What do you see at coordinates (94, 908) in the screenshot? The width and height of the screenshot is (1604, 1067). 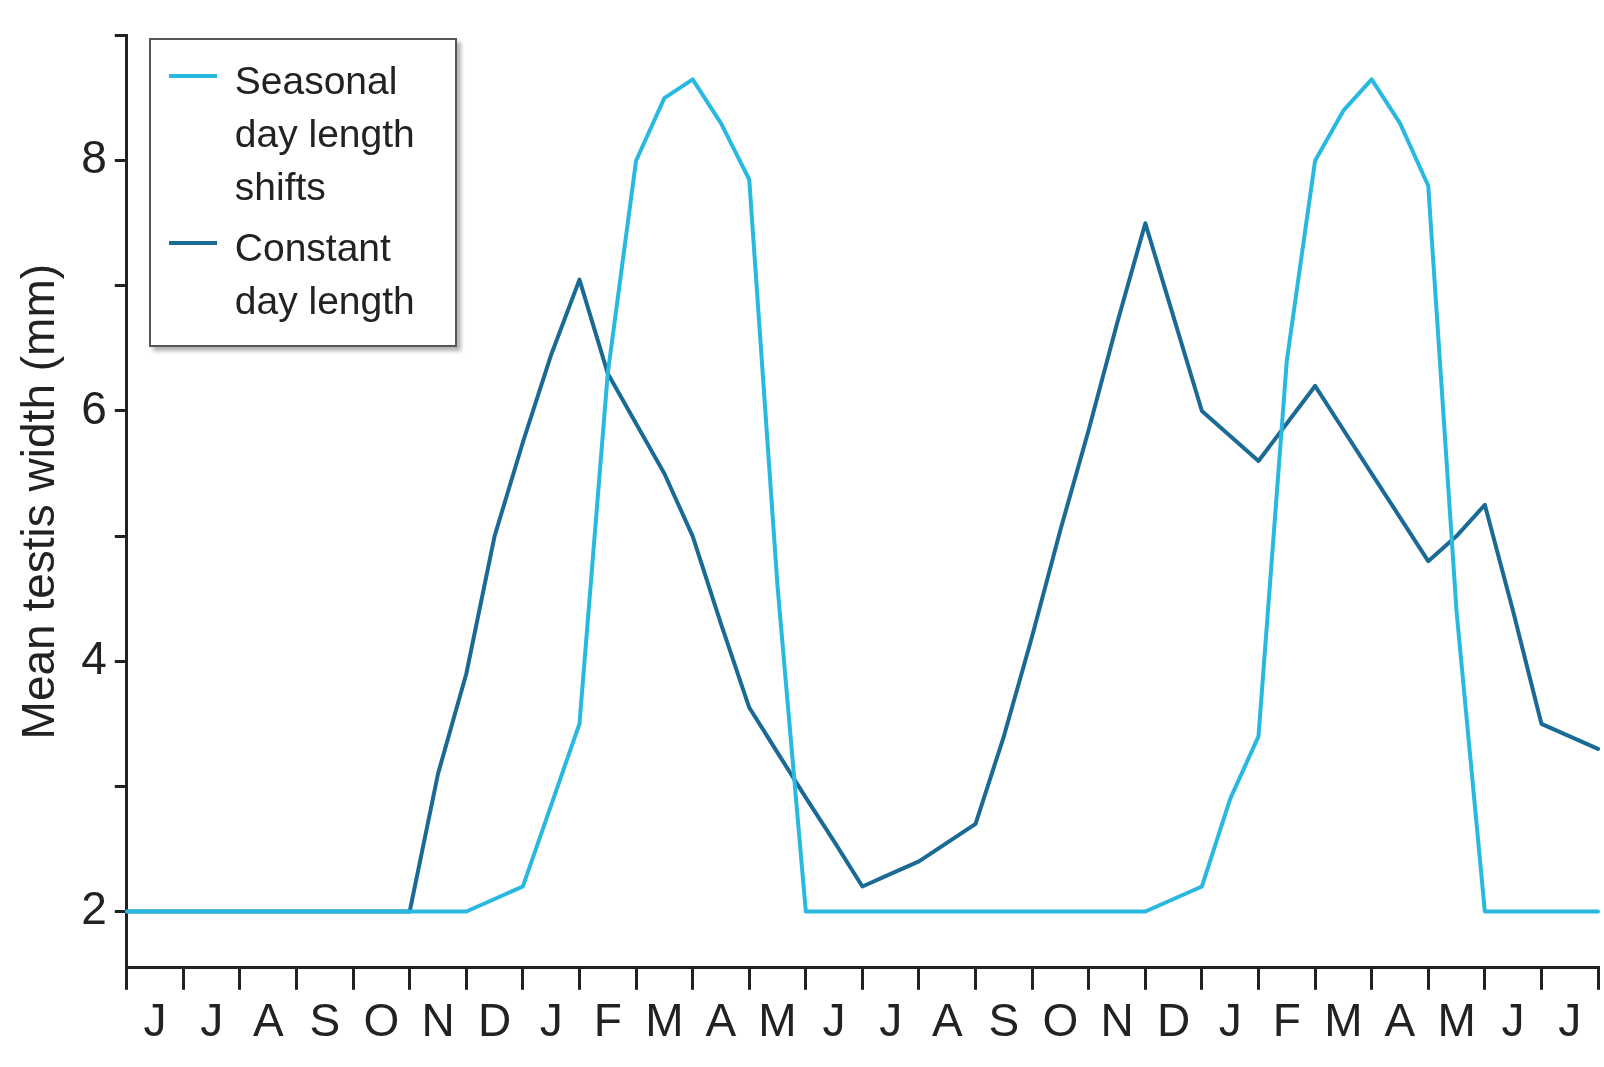 I see `y-tick-label: 2` at bounding box center [94, 908].